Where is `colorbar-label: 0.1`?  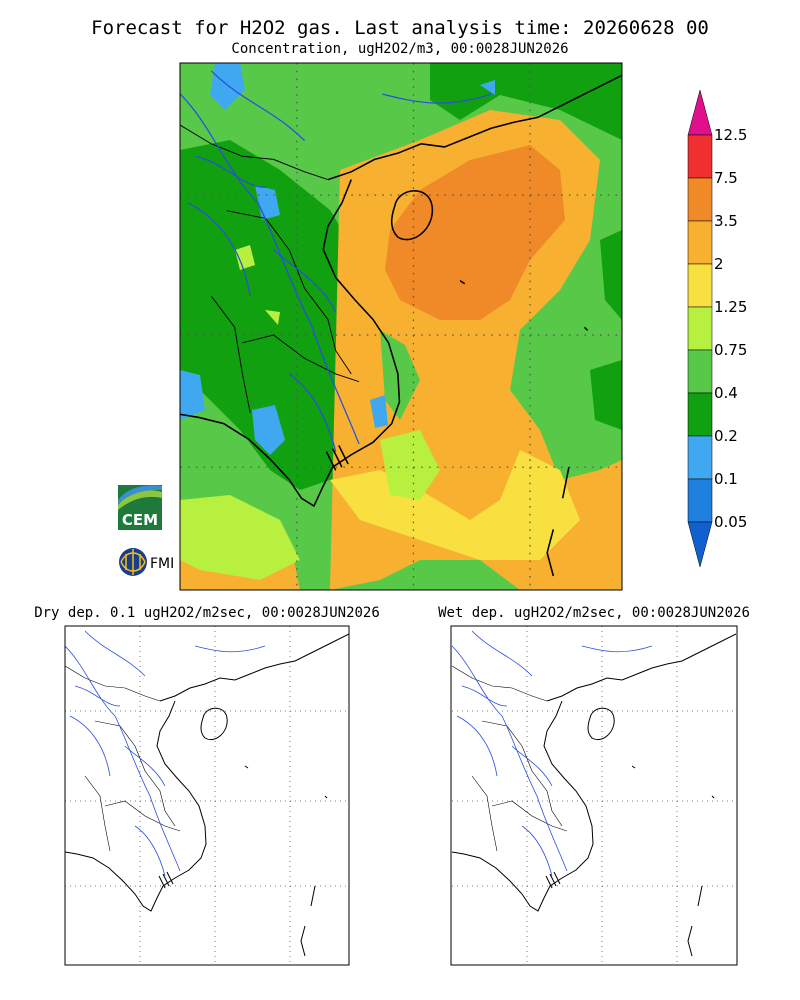
colorbar-label: 0.1 is located at coordinates (726, 479).